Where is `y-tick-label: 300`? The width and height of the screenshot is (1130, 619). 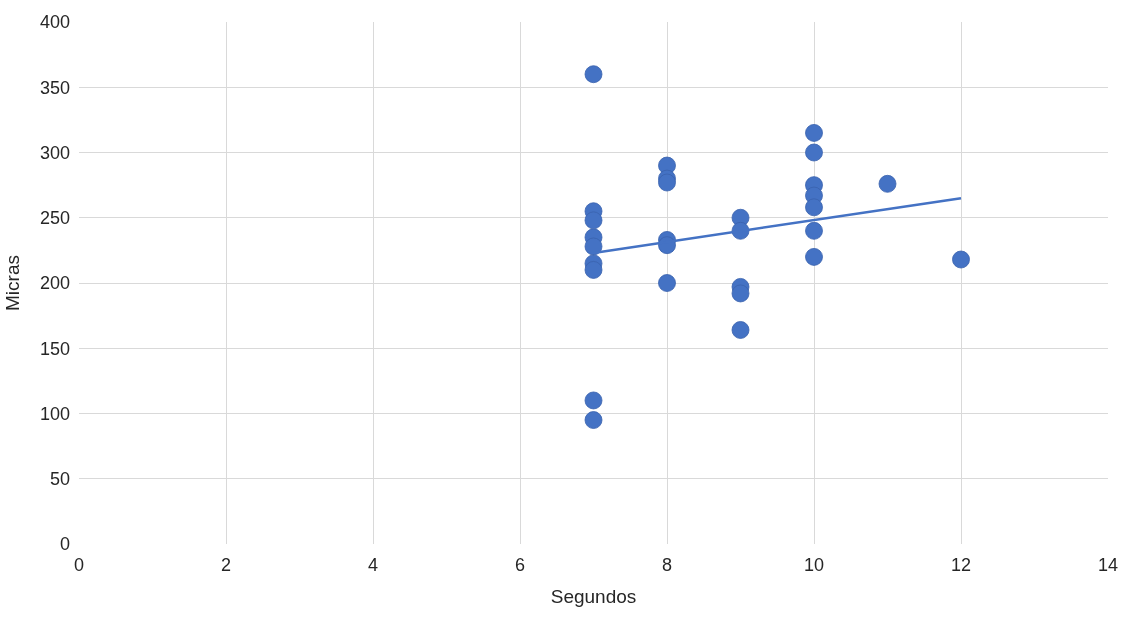
y-tick-label: 300 is located at coordinates (54, 152).